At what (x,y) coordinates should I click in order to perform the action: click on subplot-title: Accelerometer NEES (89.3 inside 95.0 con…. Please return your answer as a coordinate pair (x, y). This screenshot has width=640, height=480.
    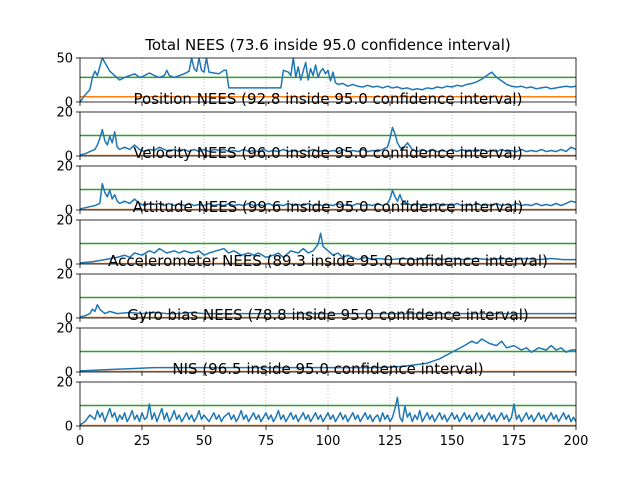
    Looking at the image, I should click on (328, 261).